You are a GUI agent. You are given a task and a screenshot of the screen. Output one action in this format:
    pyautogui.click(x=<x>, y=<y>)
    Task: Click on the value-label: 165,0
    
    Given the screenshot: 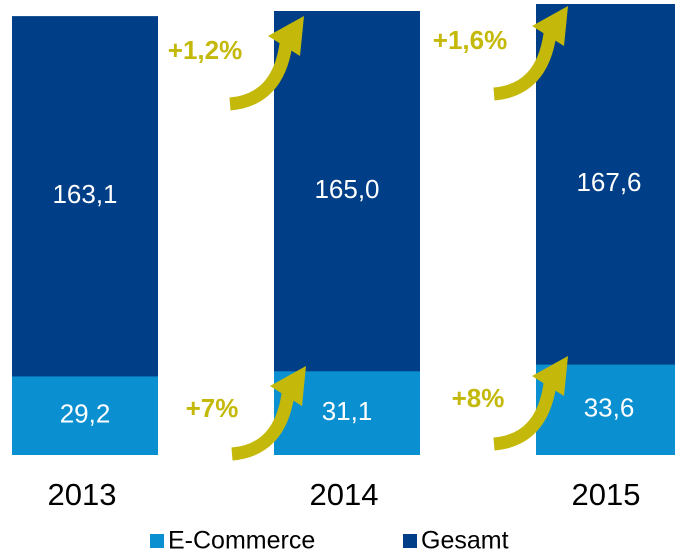 What is the action you would take?
    pyautogui.click(x=346, y=189)
    